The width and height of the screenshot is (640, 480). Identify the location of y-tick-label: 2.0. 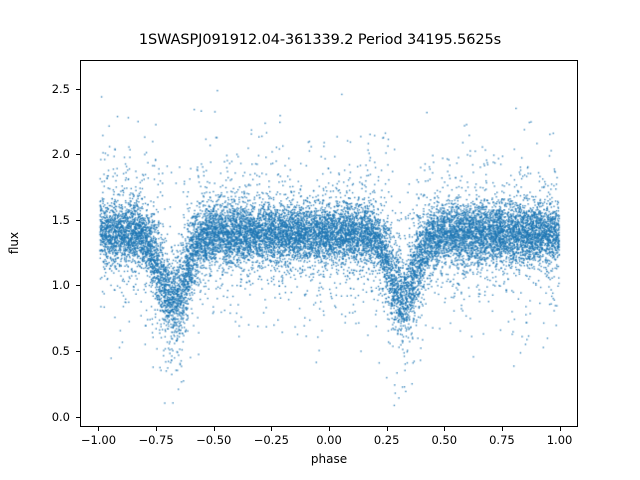
(60, 154).